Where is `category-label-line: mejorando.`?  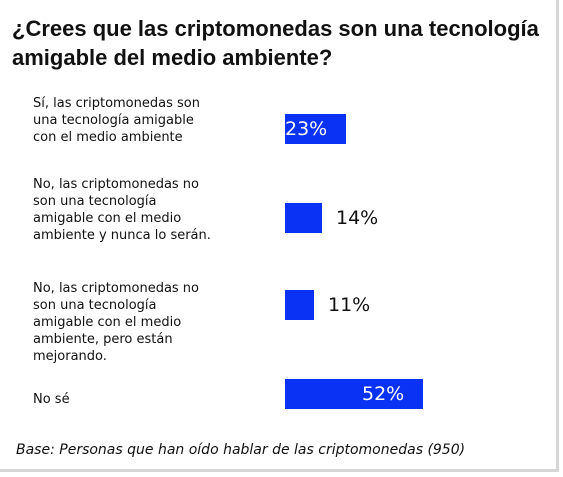
category-label-line: mejorando. is located at coordinates (70, 356).